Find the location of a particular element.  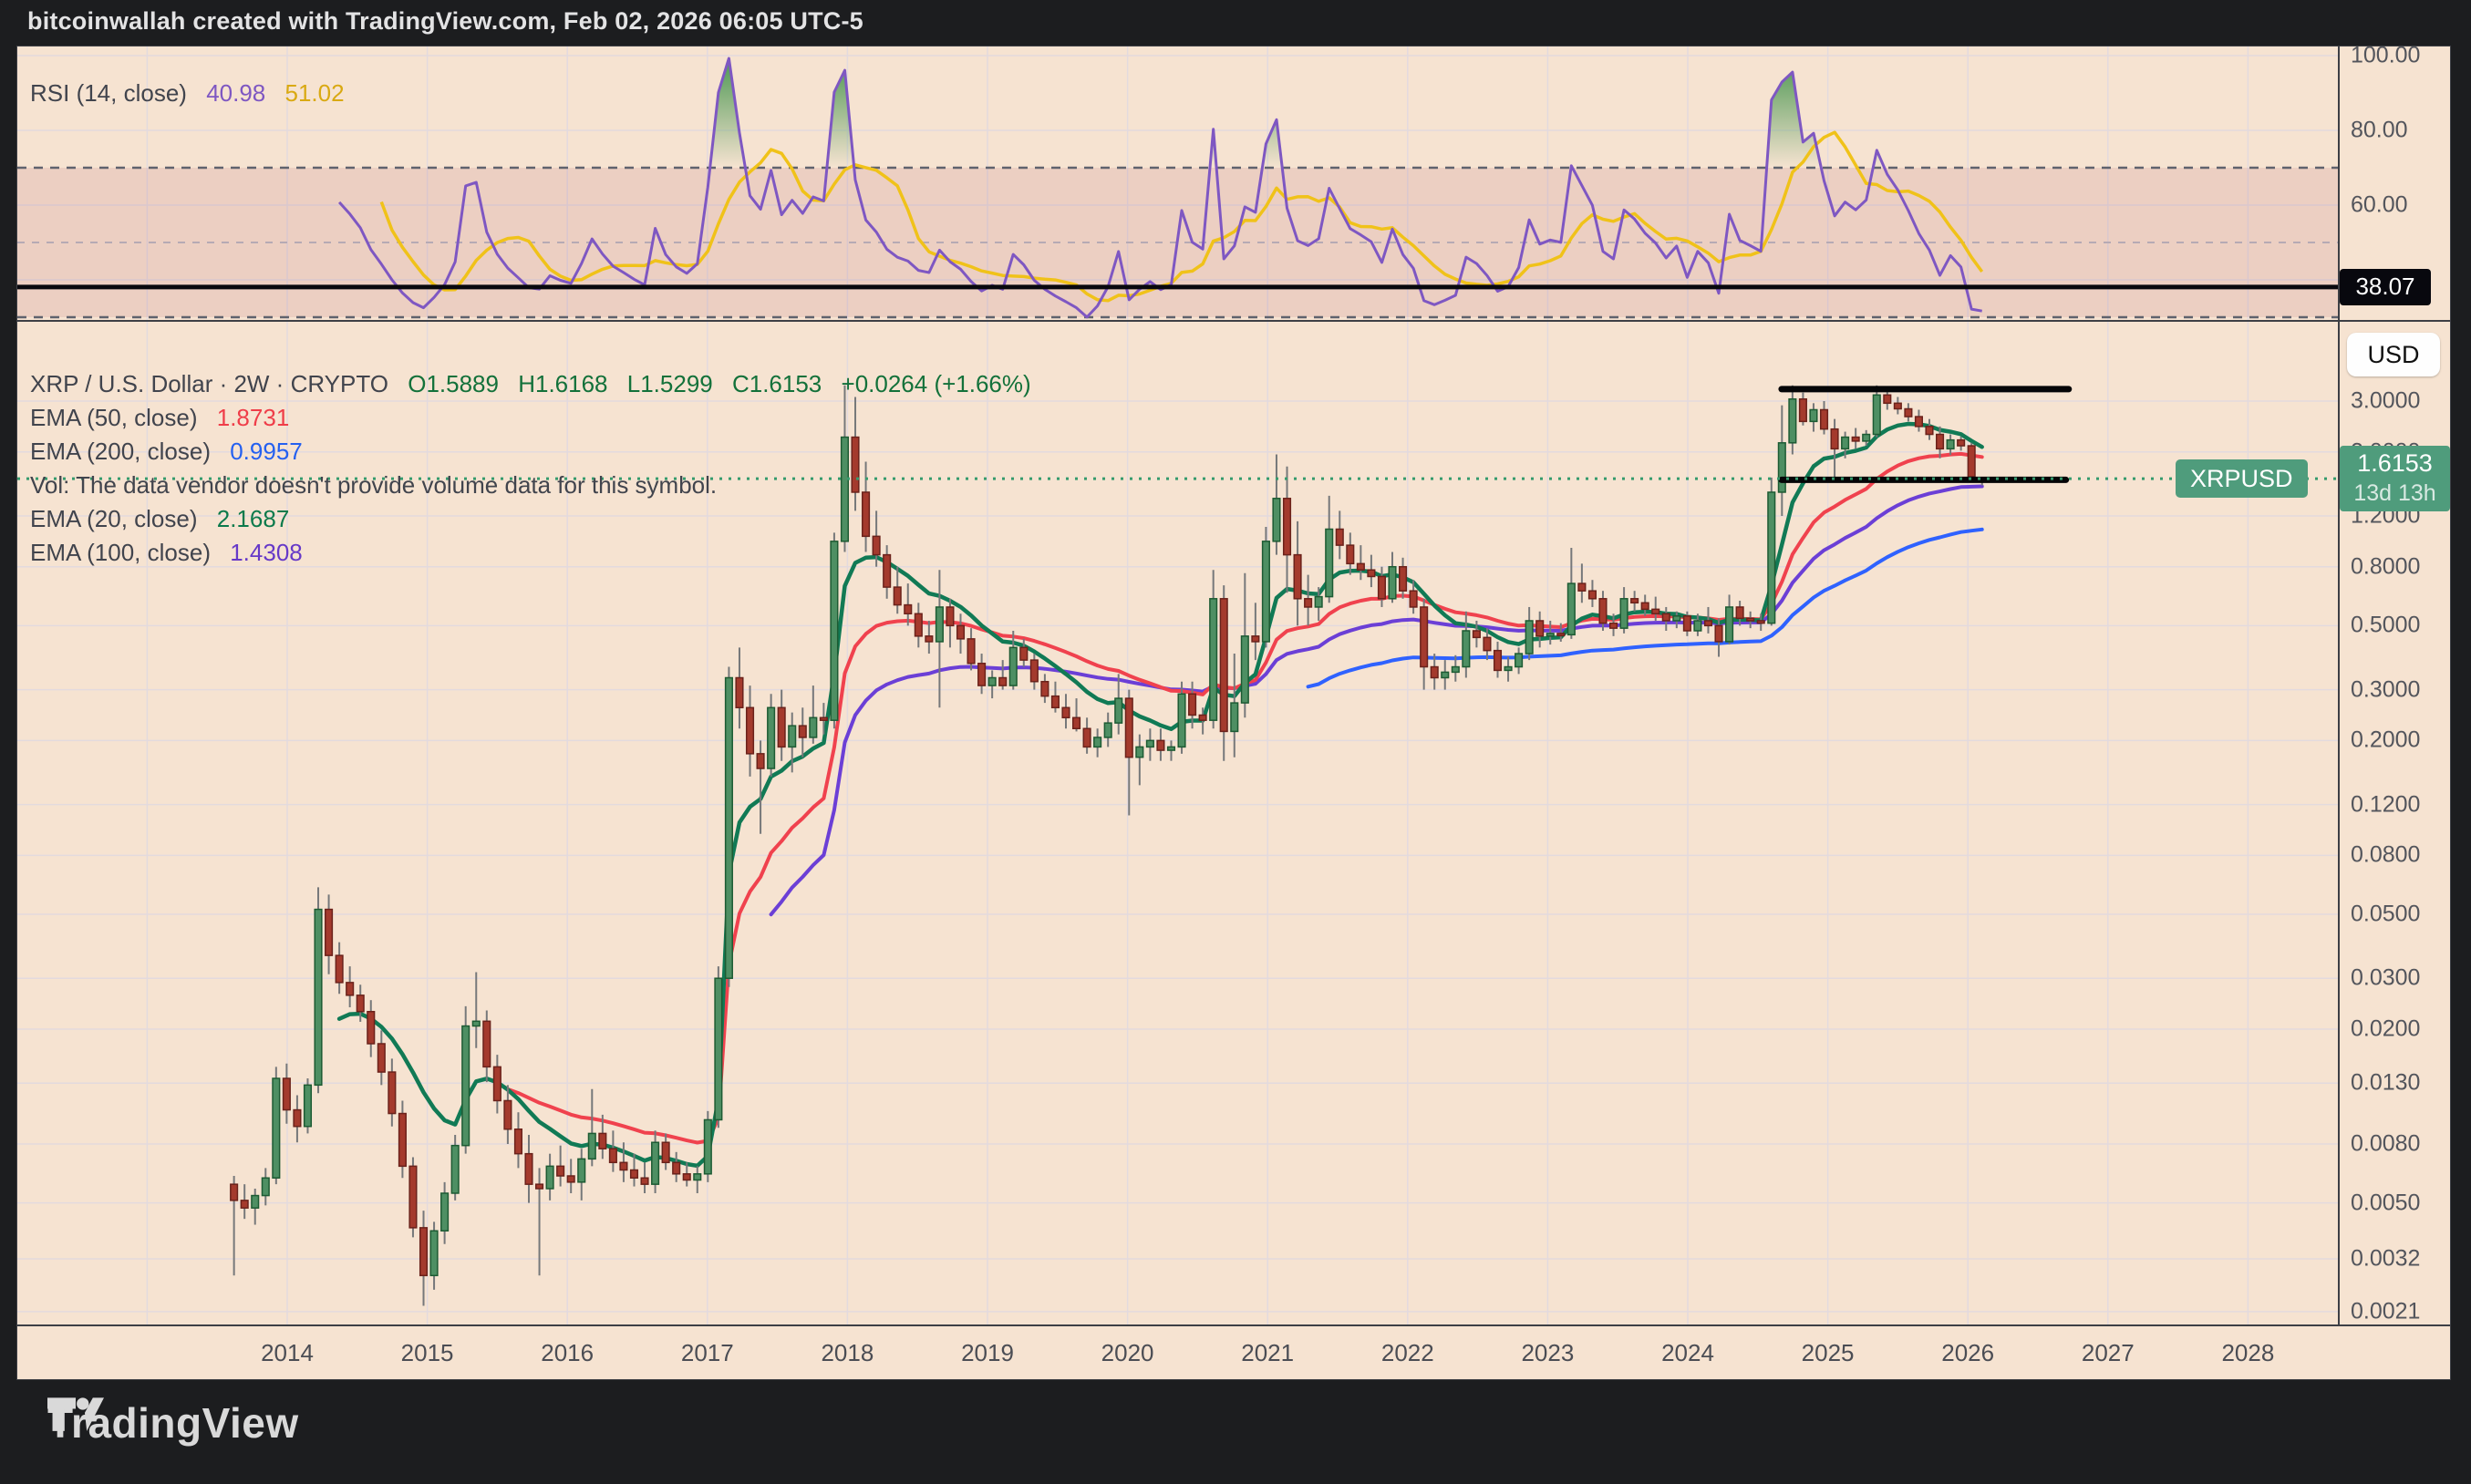

bar-countdown: 13d 13h is located at coordinates (2395, 493).